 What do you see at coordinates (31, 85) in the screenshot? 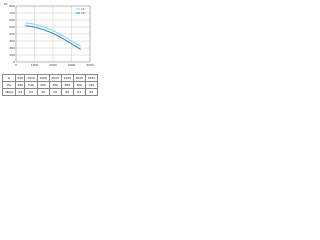
I see `table-cell: 540` at bounding box center [31, 85].